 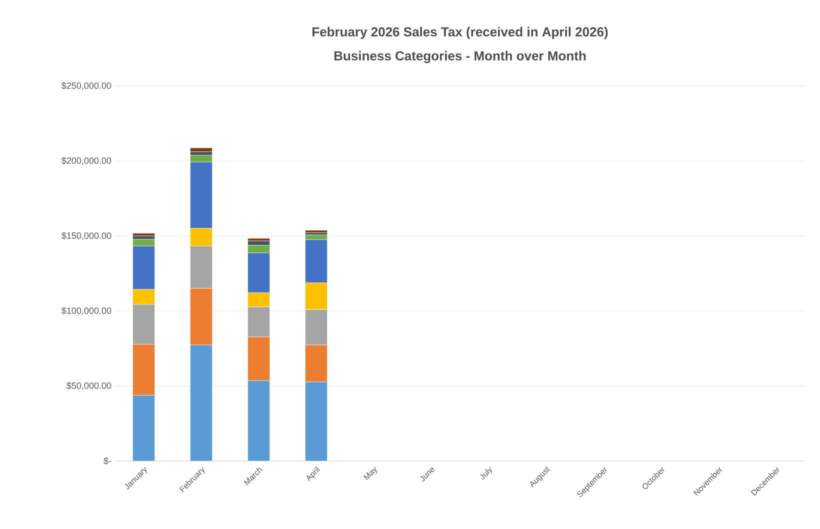 I want to click on y-tick-label: $250,000.00, so click(x=87, y=86).